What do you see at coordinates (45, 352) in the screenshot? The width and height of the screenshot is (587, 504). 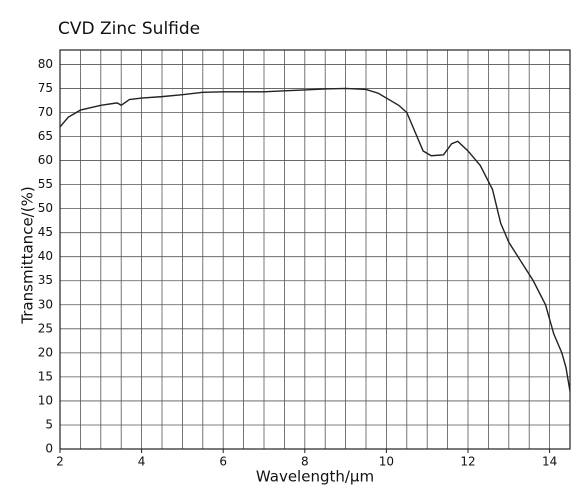 I see `y-tick-label: 20` at bounding box center [45, 352].